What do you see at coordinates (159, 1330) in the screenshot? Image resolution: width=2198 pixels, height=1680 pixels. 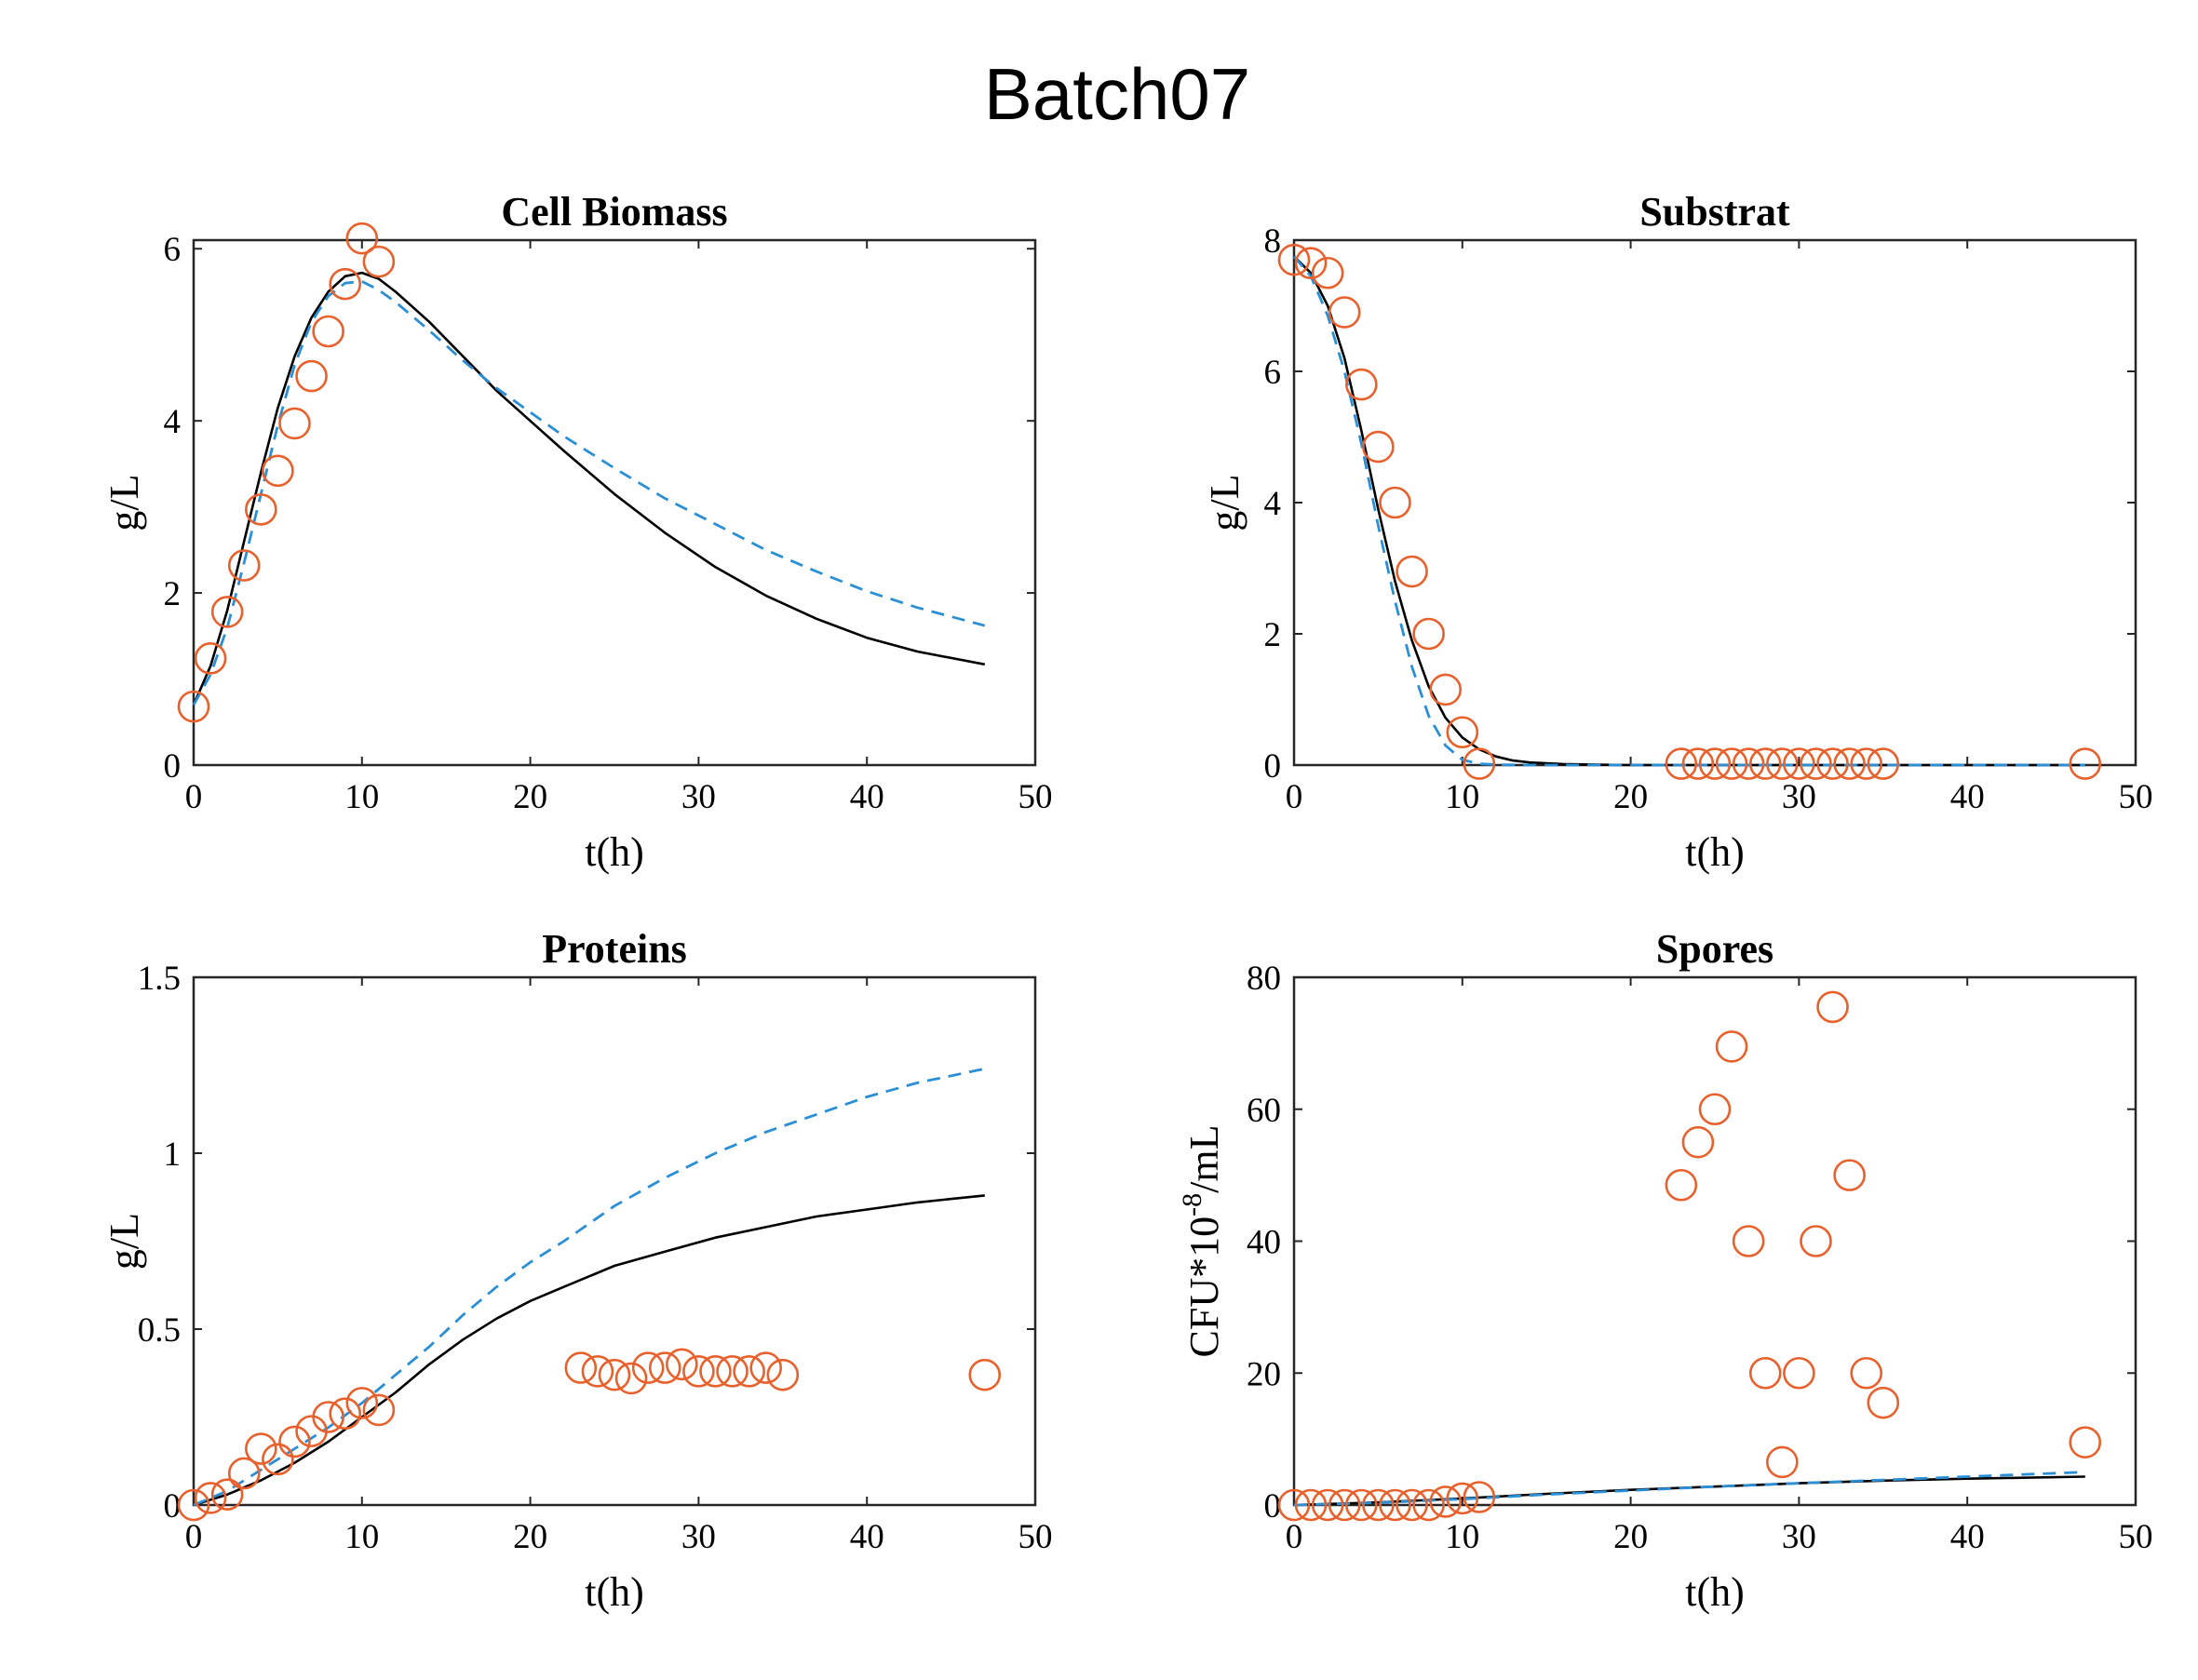 I see `y-tick-label: 0.5` at bounding box center [159, 1330].